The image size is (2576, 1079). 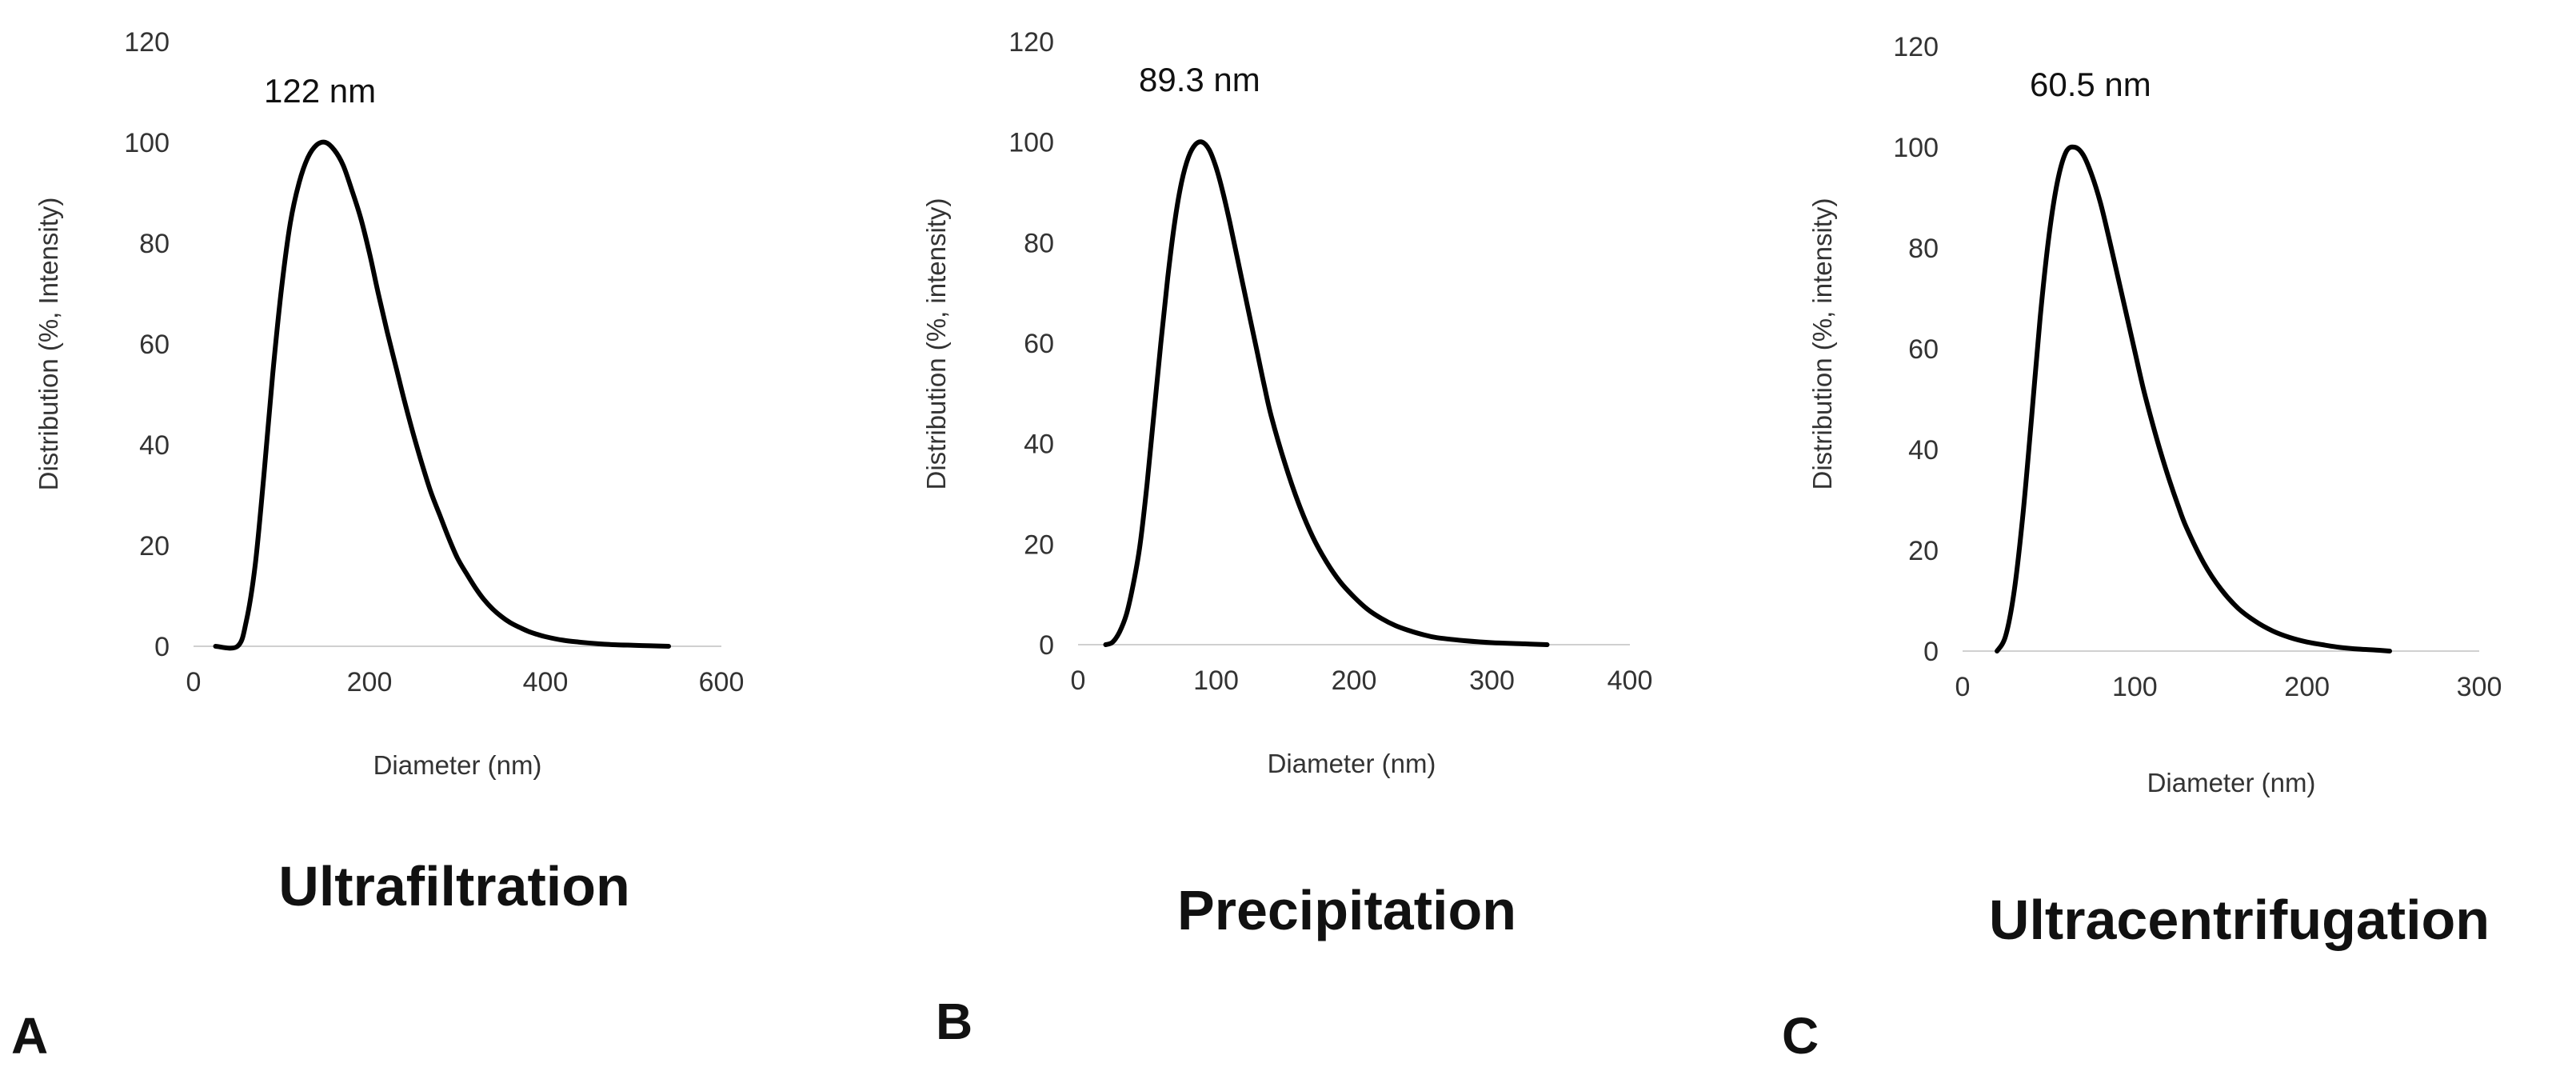 What do you see at coordinates (722, 682) in the screenshot?
I see `panel-a-x-tick-label: 600` at bounding box center [722, 682].